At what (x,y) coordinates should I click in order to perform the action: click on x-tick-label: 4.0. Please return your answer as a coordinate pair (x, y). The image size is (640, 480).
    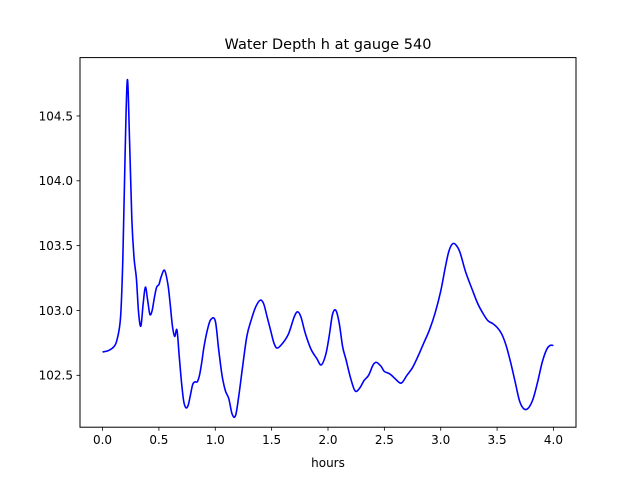
    Looking at the image, I should click on (553, 440).